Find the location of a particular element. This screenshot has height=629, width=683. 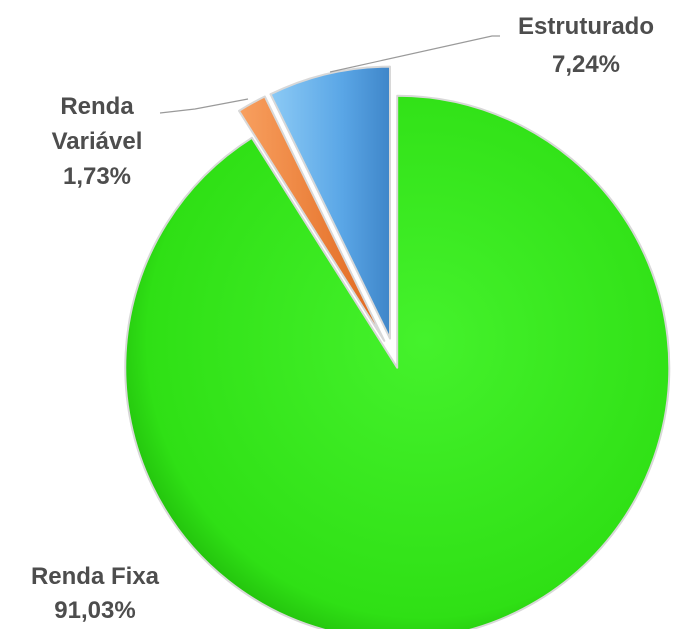

leader-line-renda-variavel is located at coordinates (204, 106).